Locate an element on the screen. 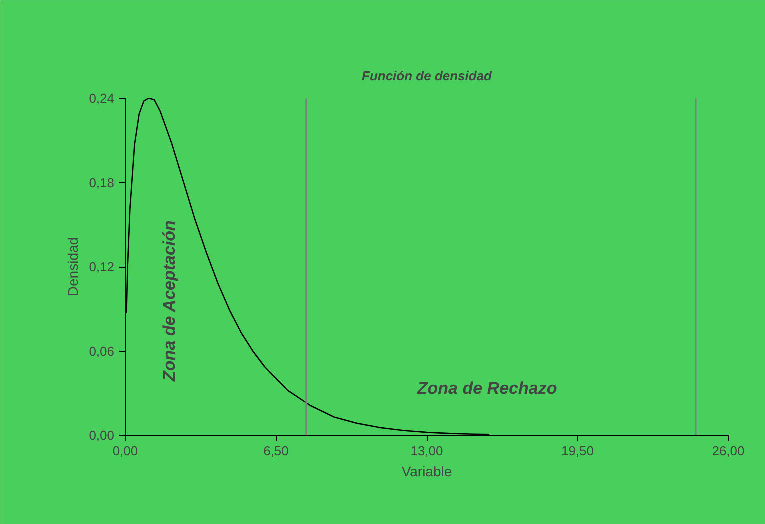  x-tick-label: 6,50 is located at coordinates (276, 451).